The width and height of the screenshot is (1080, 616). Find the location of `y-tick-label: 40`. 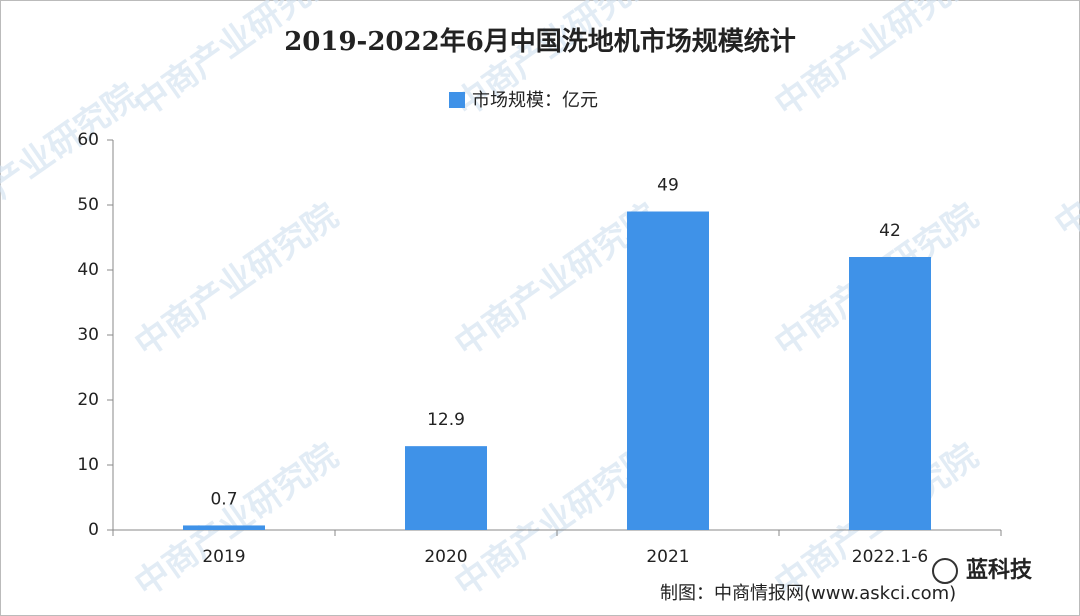

y-tick-label: 40 is located at coordinates (88, 270).